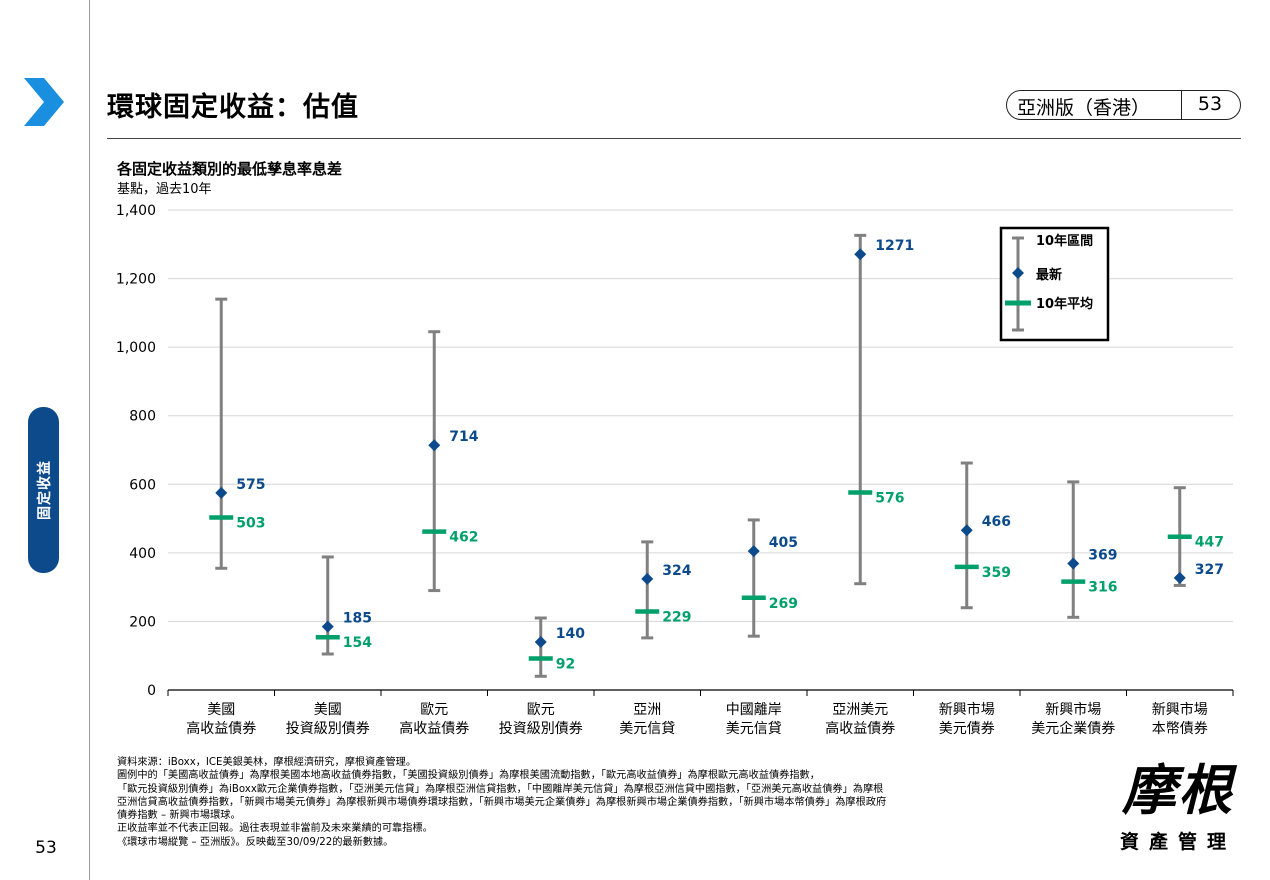 The image size is (1270, 880). I want to click on logo-name: 摩根, so click(1178, 790).